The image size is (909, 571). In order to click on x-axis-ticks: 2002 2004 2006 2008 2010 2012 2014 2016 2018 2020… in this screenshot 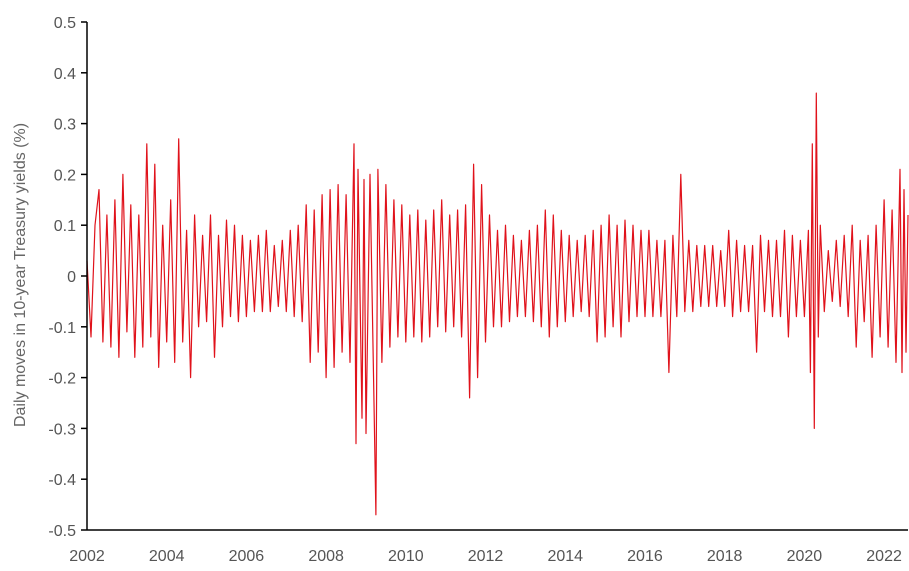, I will do `click(485, 556)`.